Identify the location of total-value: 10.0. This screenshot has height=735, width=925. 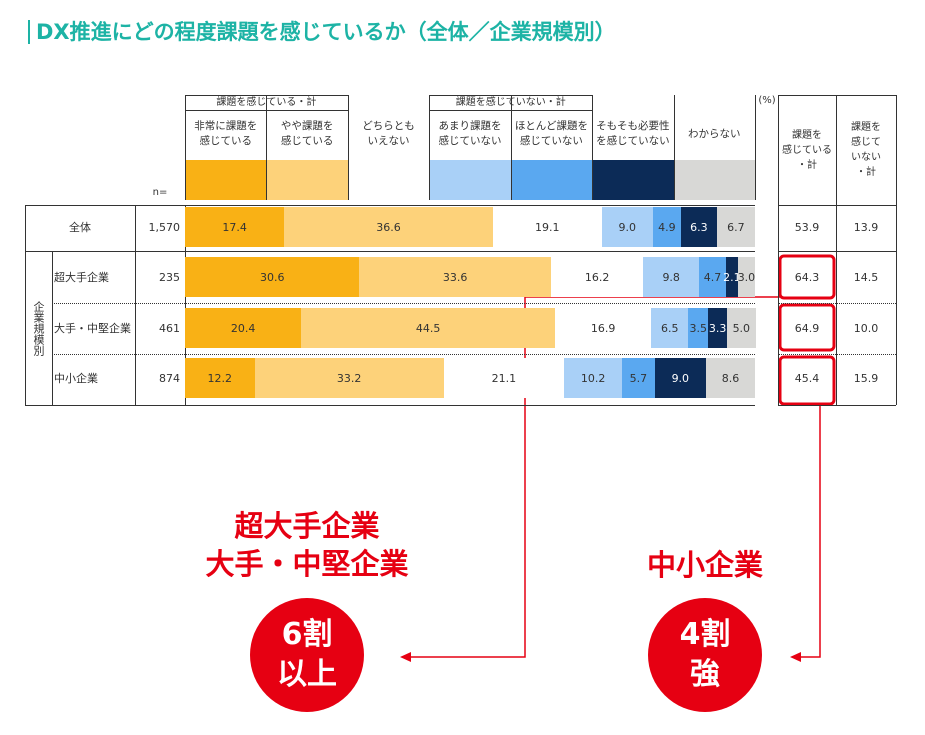
(866, 328).